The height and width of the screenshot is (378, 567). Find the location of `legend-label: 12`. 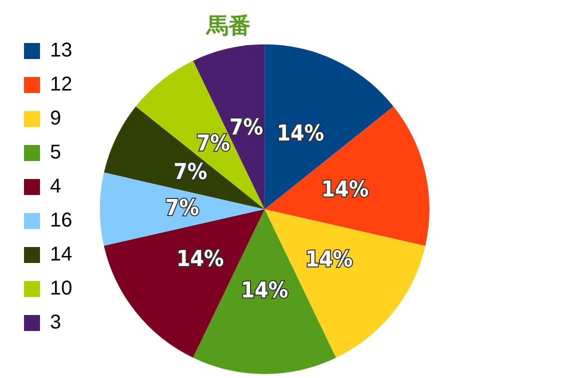

legend-label: 12 is located at coordinates (61, 85).